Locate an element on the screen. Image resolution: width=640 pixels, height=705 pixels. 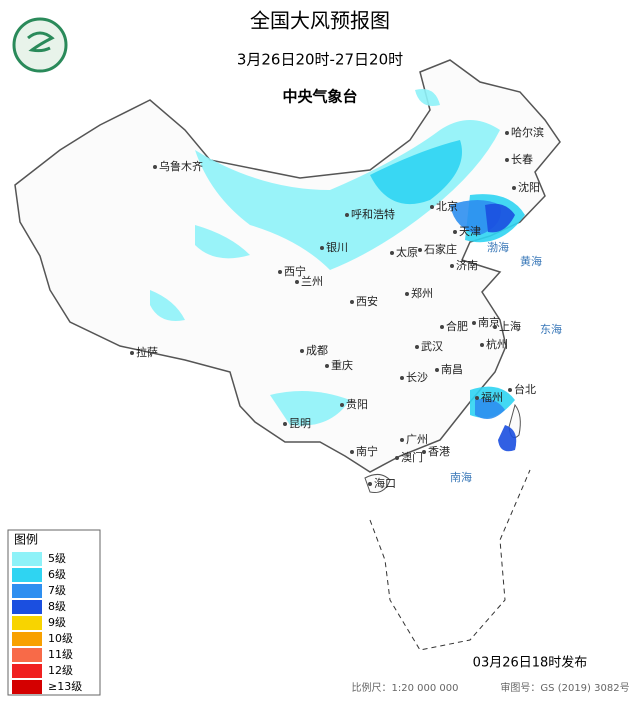
legend-label: 8级 is located at coordinates (57, 606).